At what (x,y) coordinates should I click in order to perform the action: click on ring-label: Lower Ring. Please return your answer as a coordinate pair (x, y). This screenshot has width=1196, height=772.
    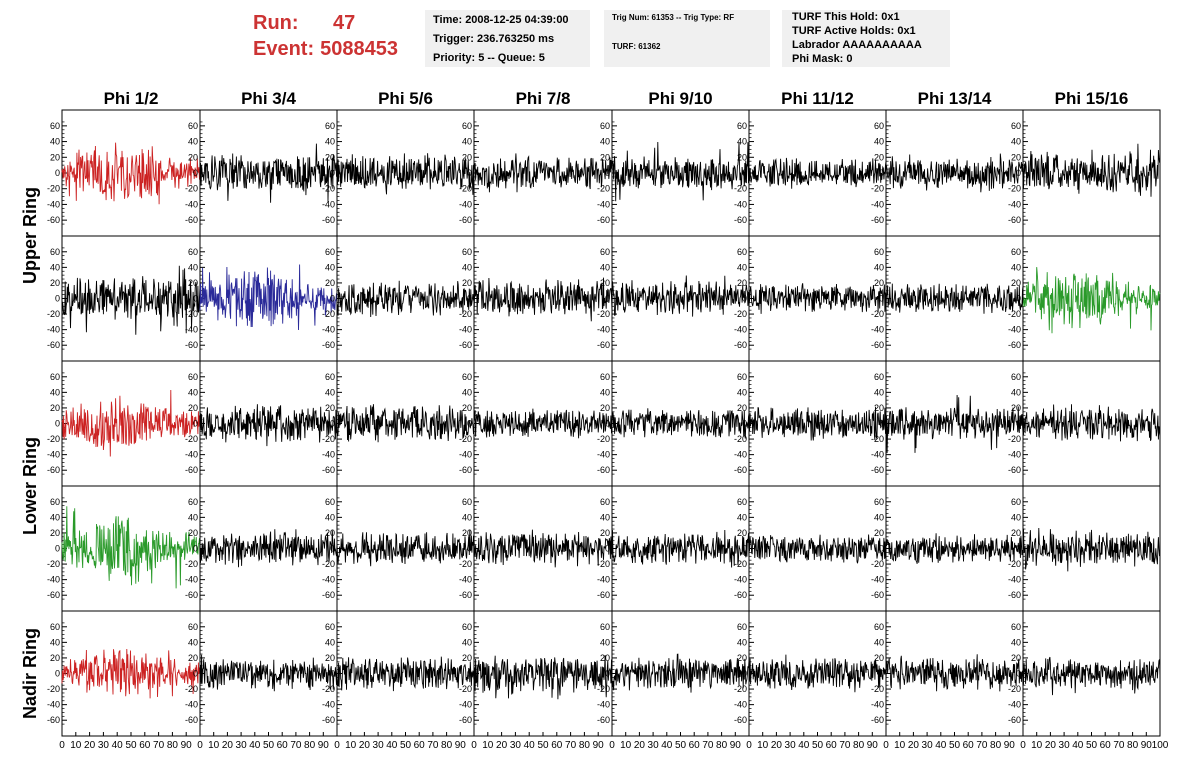
    Looking at the image, I should click on (30, 486).